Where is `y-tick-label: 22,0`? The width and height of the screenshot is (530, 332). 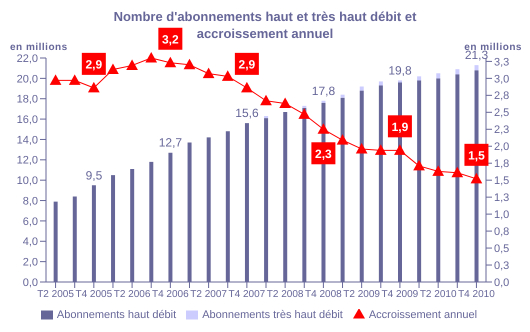 y-tick-label: 22,0 is located at coordinates (27, 58).